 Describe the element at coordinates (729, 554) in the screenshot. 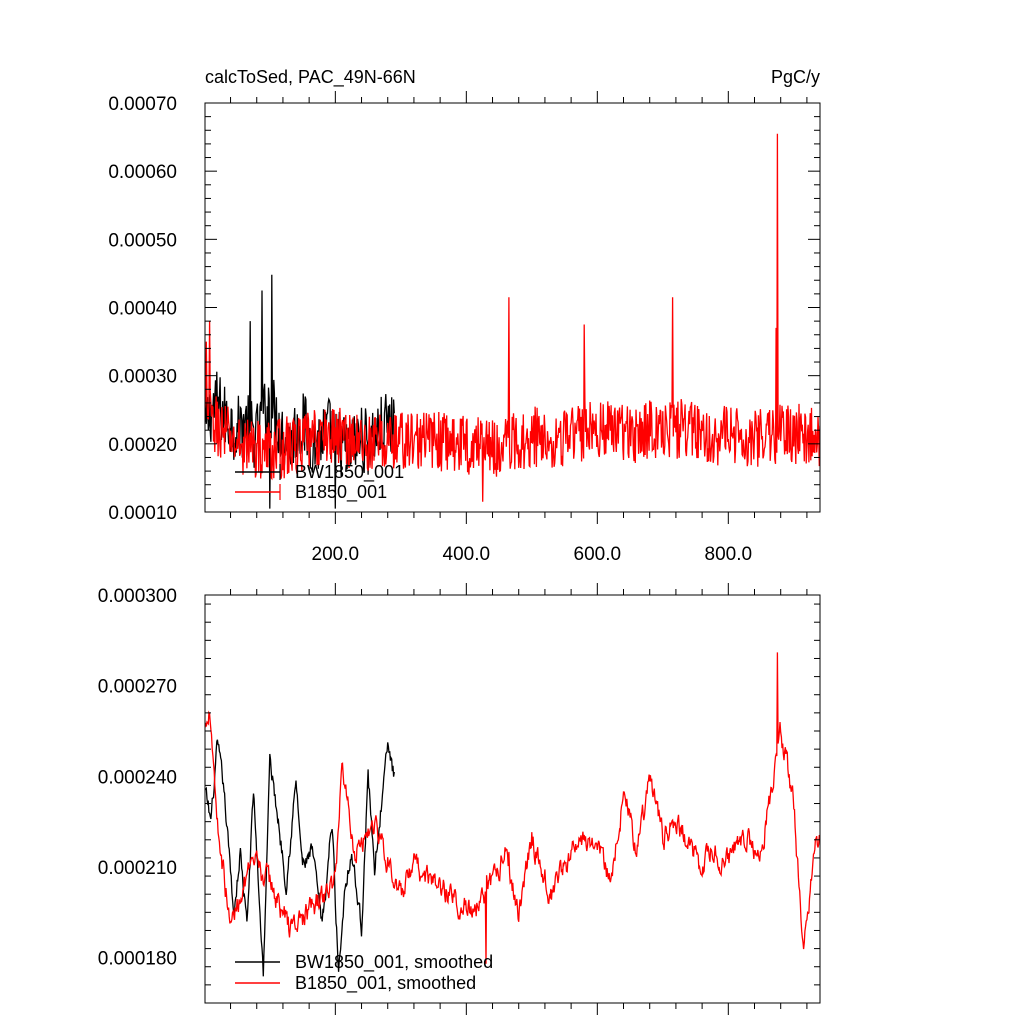

I see `x-tick-label: 800.0` at that location.